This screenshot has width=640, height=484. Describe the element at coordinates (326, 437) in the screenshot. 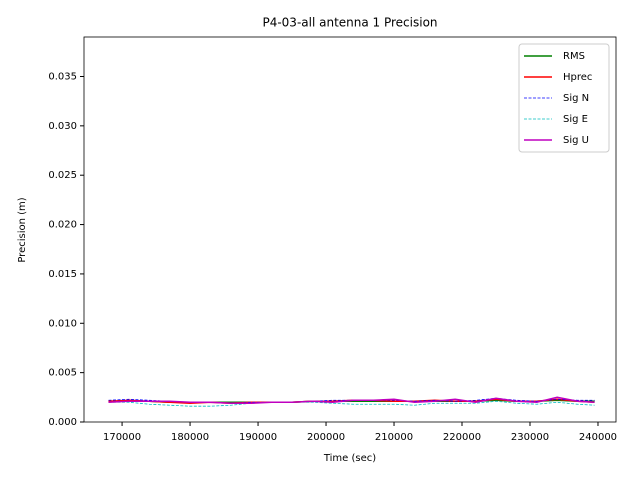

I see `x-tick-label: 200000` at that location.